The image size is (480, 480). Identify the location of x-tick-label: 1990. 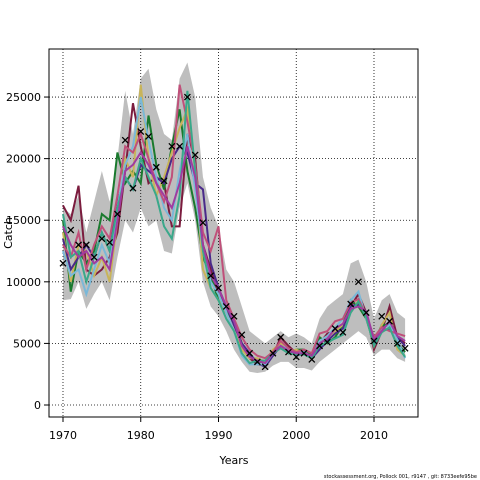
(218, 435).